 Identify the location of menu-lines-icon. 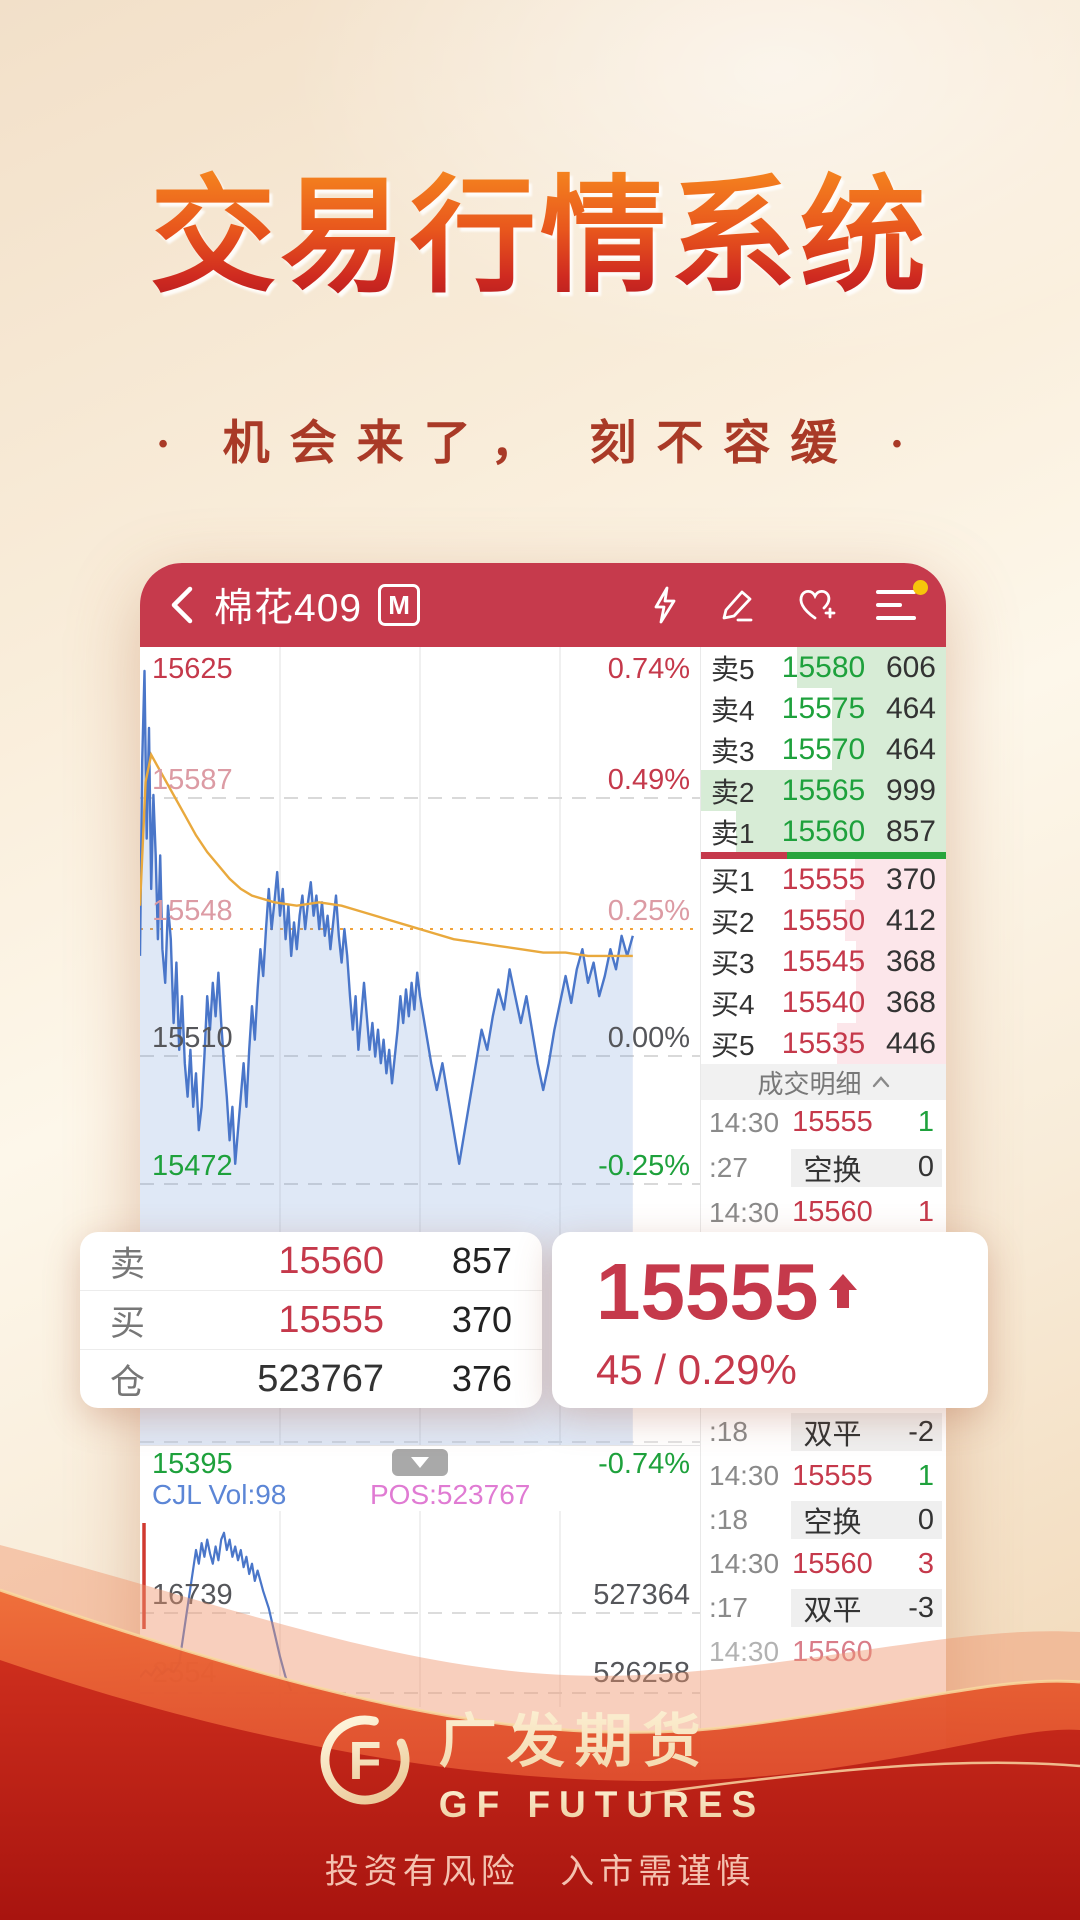
(902, 601).